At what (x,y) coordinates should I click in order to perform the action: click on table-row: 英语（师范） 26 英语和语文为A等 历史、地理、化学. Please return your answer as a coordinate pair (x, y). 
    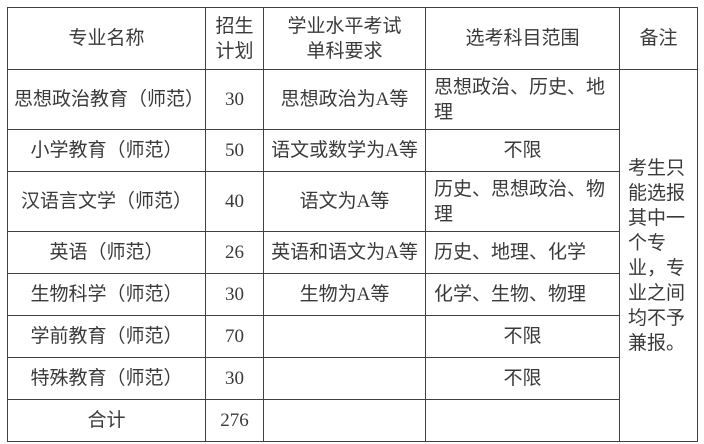
    Looking at the image, I should click on (352, 252).